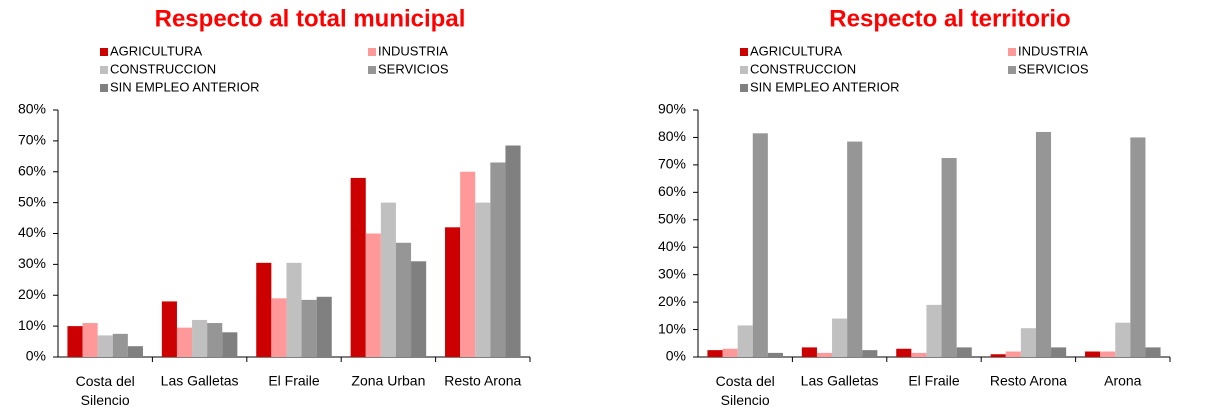 This screenshot has width=1223, height=415. Describe the element at coordinates (310, 18) in the screenshot. I see `chart-title: Respecto al total municipal` at that location.